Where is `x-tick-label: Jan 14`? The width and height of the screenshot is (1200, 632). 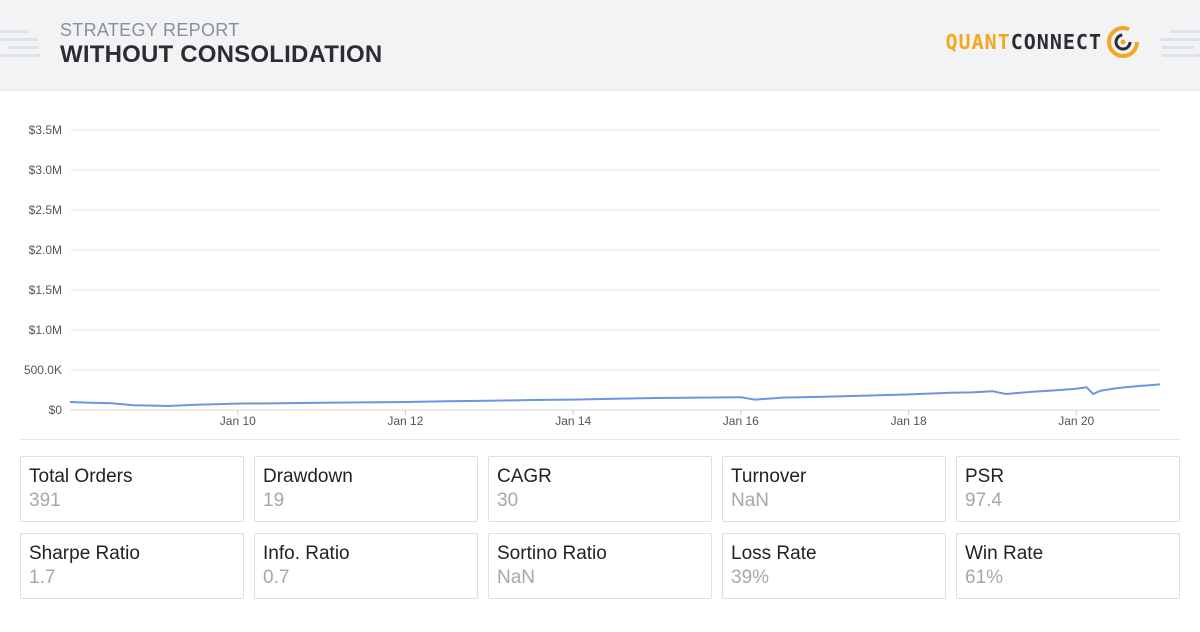 x-tick-label: Jan 14 is located at coordinates (573, 421).